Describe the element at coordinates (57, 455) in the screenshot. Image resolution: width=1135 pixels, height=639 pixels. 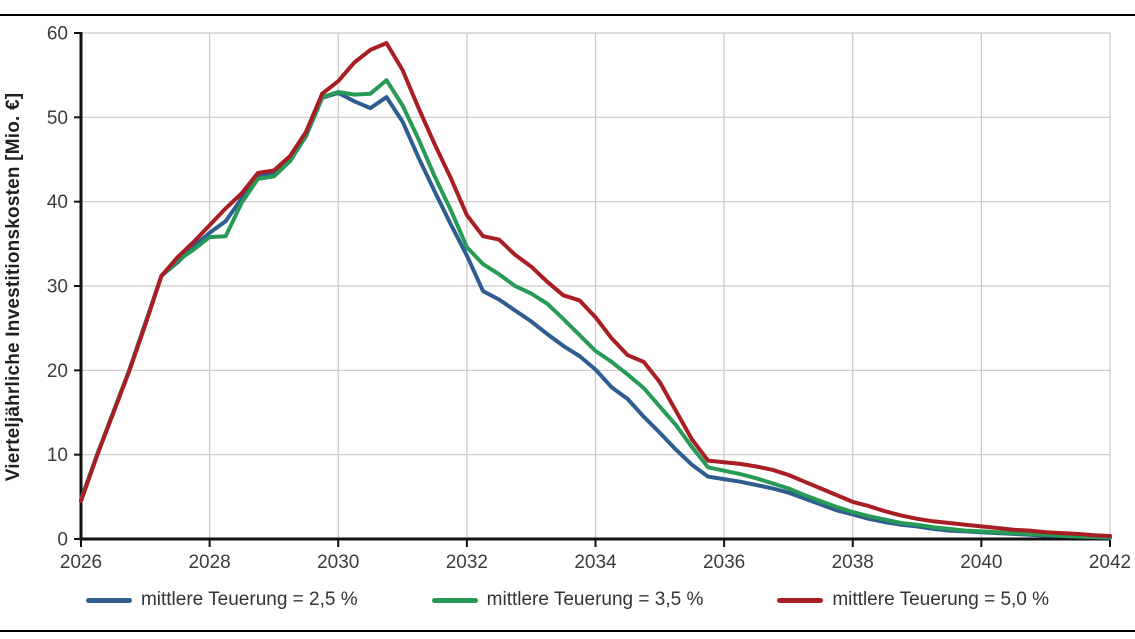
I see `y-tick-label: 10` at that location.